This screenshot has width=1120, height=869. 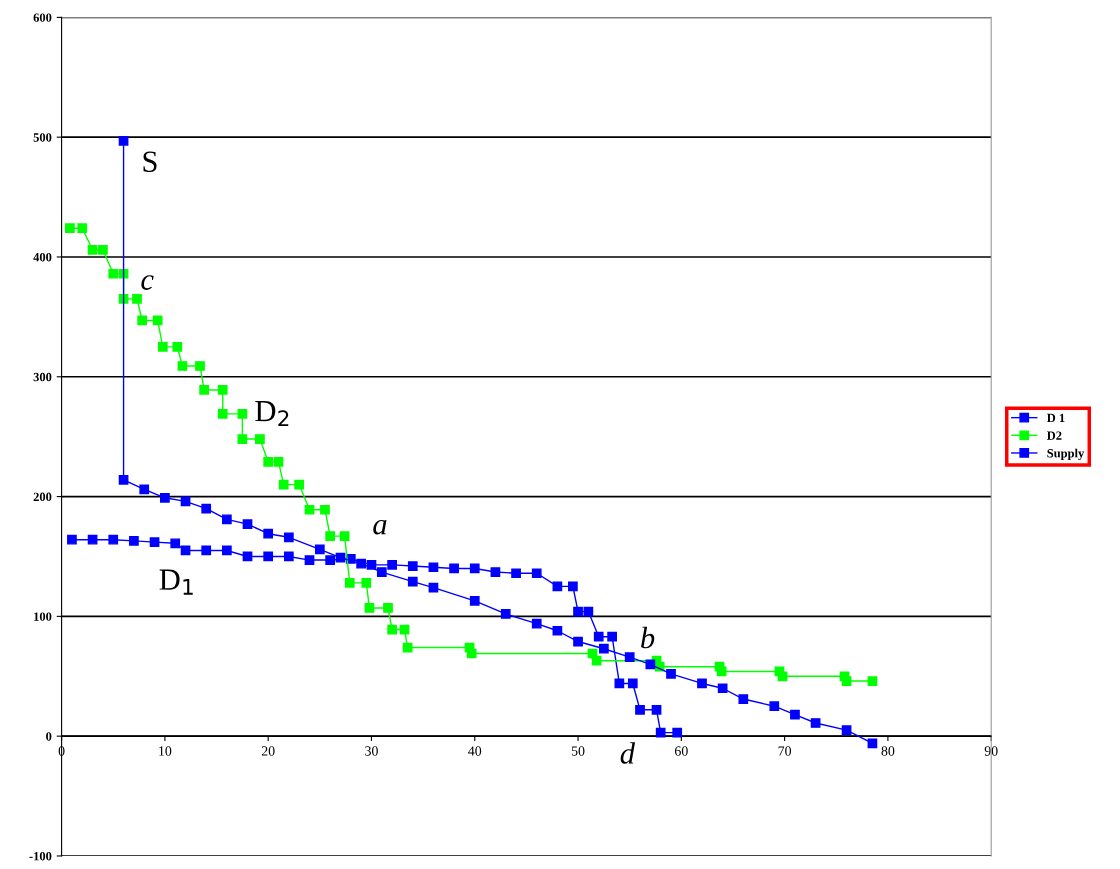 I want to click on y-tick-label: 400, so click(x=42, y=257).